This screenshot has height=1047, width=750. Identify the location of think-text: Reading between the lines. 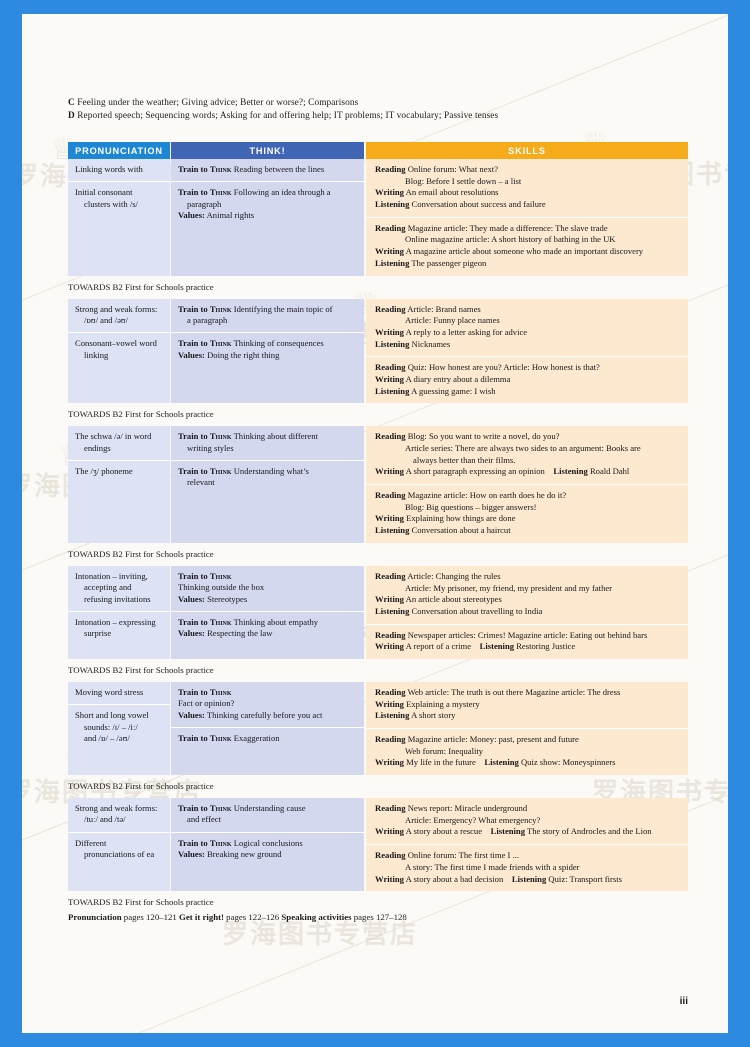
(279, 169).